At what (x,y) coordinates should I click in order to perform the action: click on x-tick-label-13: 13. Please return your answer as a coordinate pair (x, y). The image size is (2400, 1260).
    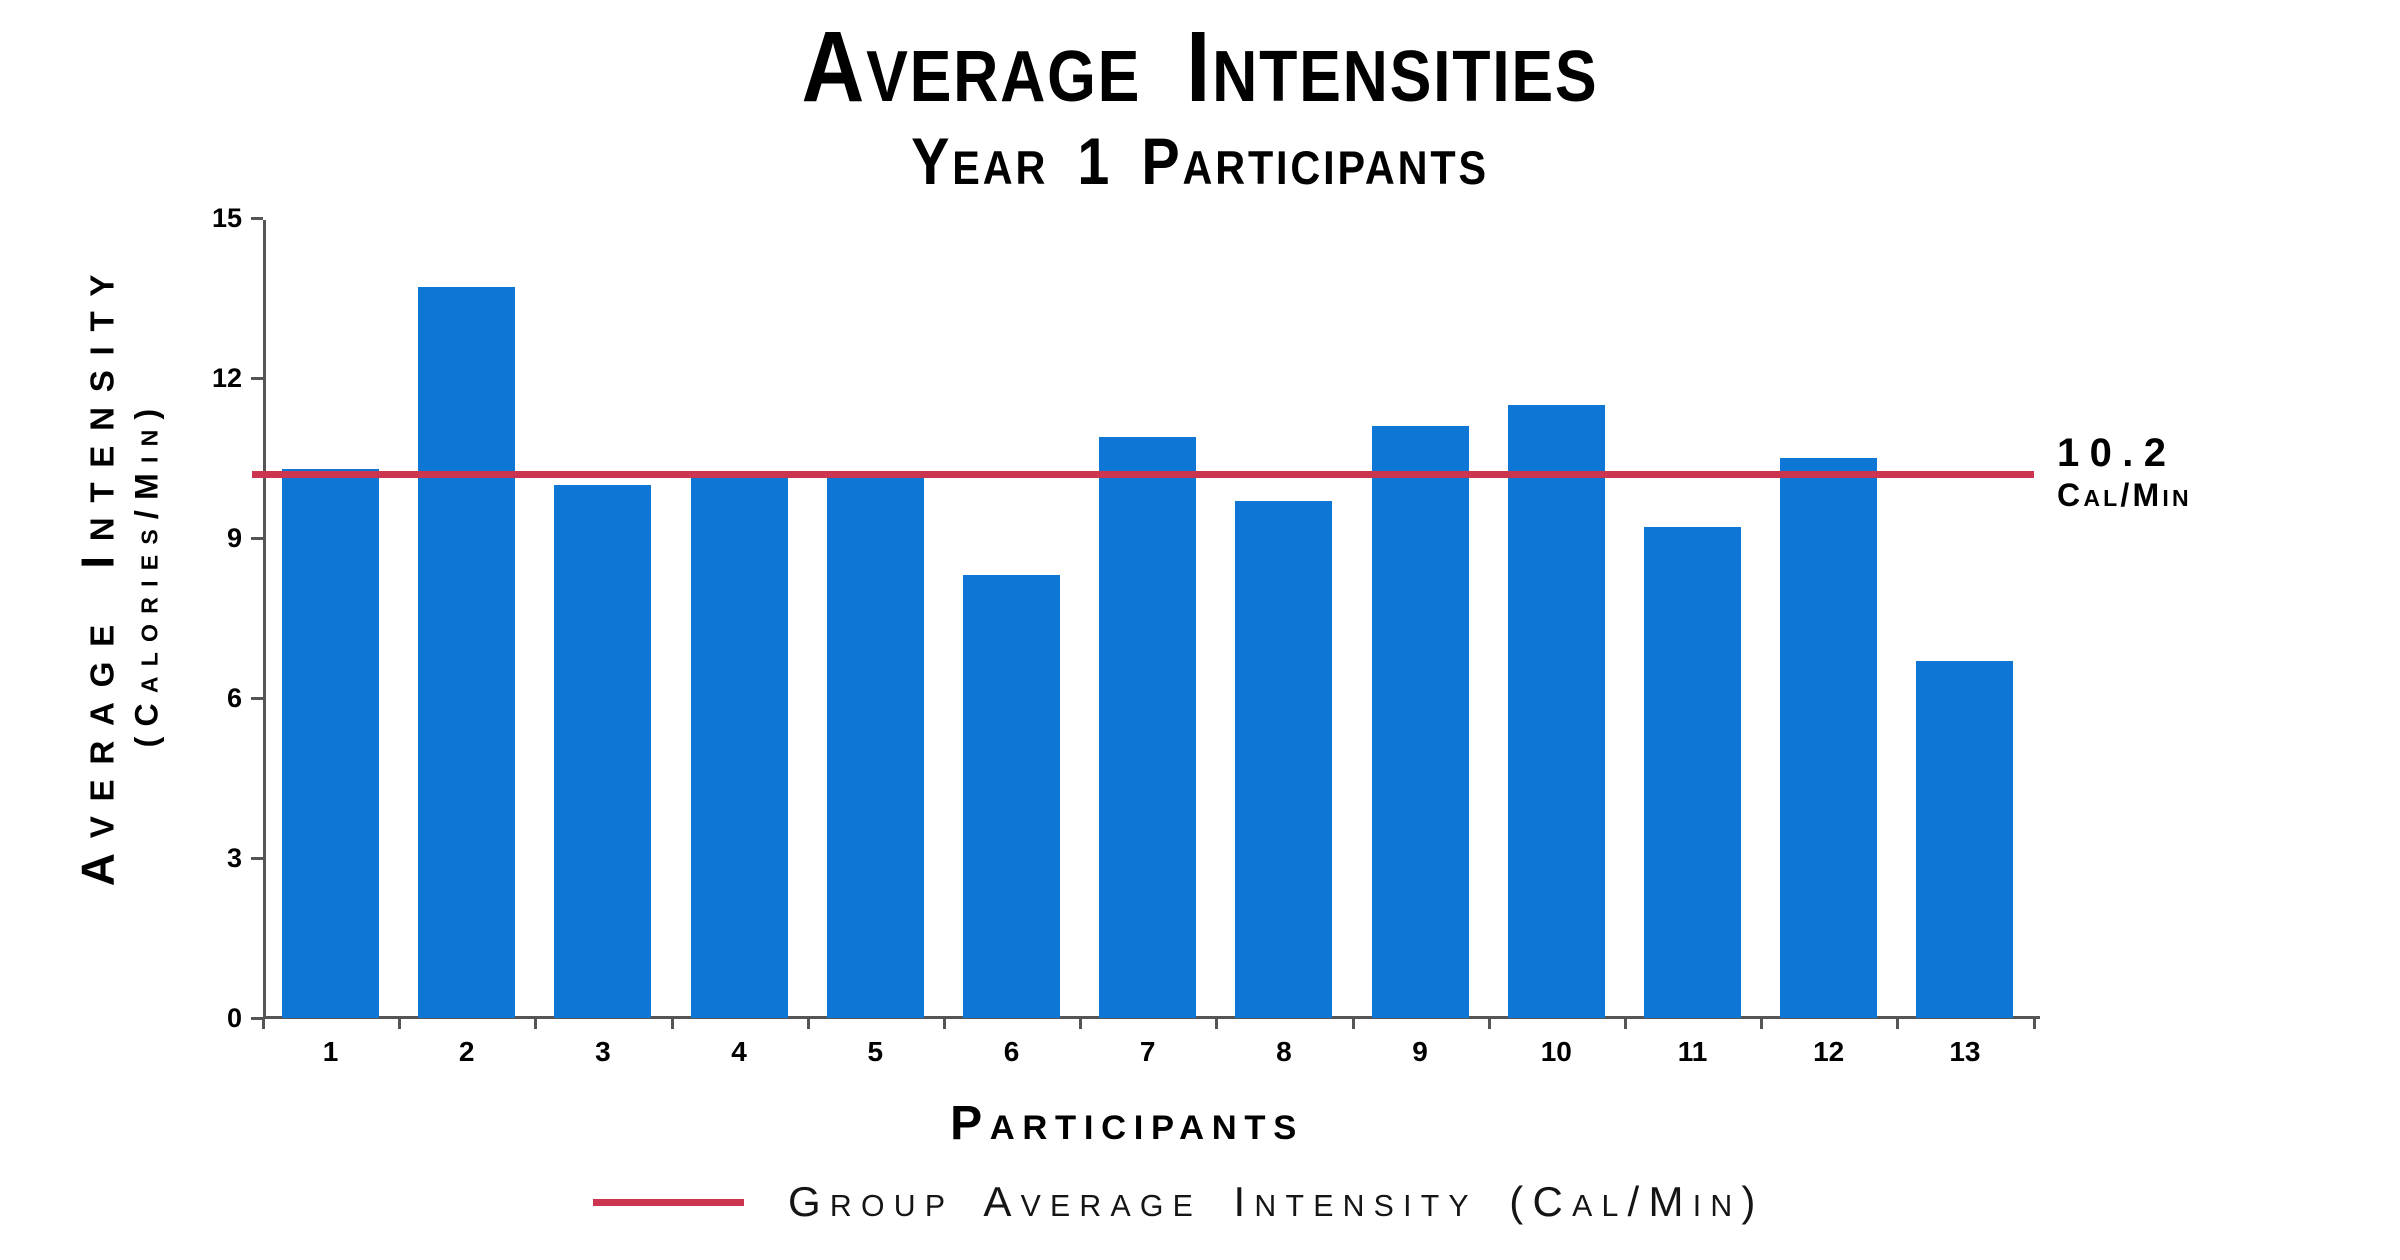
    Looking at the image, I should click on (1965, 1051).